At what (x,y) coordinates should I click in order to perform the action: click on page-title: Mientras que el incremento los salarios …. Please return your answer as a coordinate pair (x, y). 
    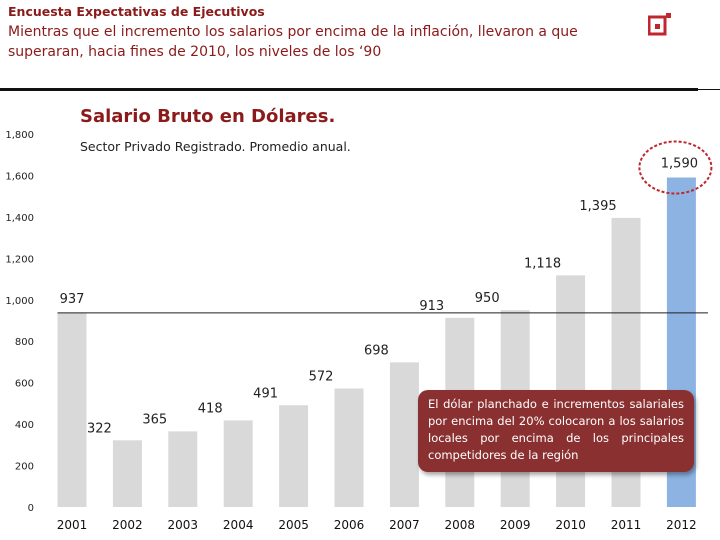
    Looking at the image, I should click on (293, 42).